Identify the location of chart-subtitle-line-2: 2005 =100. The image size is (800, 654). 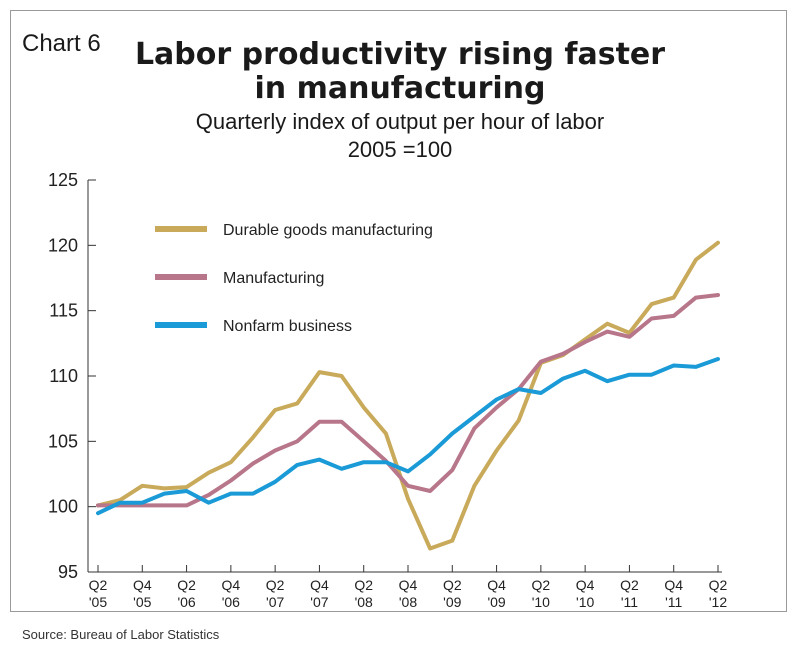
(400, 149).